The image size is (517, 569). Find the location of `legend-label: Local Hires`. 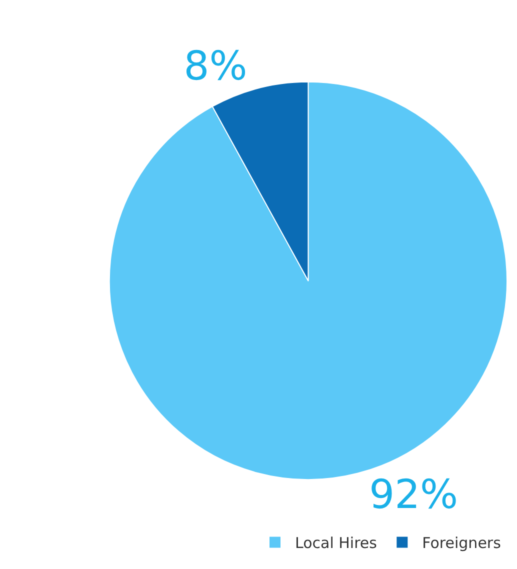

legend-label: Local Hires is located at coordinates (336, 543).